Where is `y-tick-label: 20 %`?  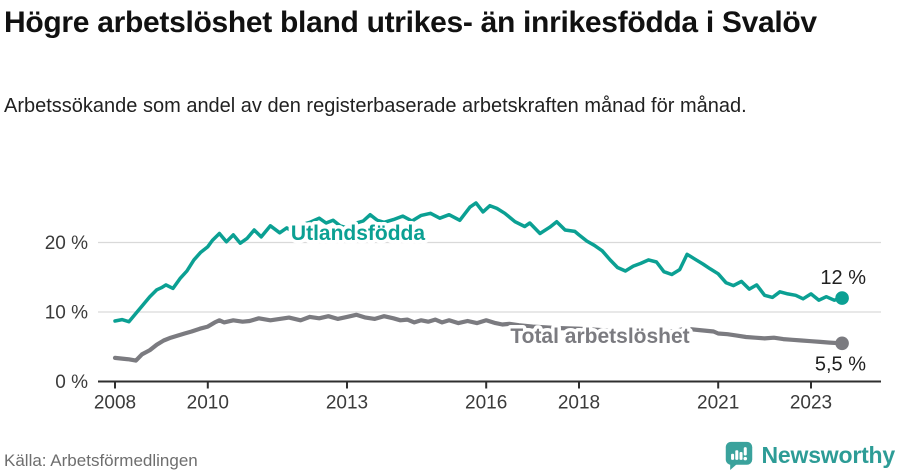
y-tick-label: 20 % is located at coordinates (66, 243).